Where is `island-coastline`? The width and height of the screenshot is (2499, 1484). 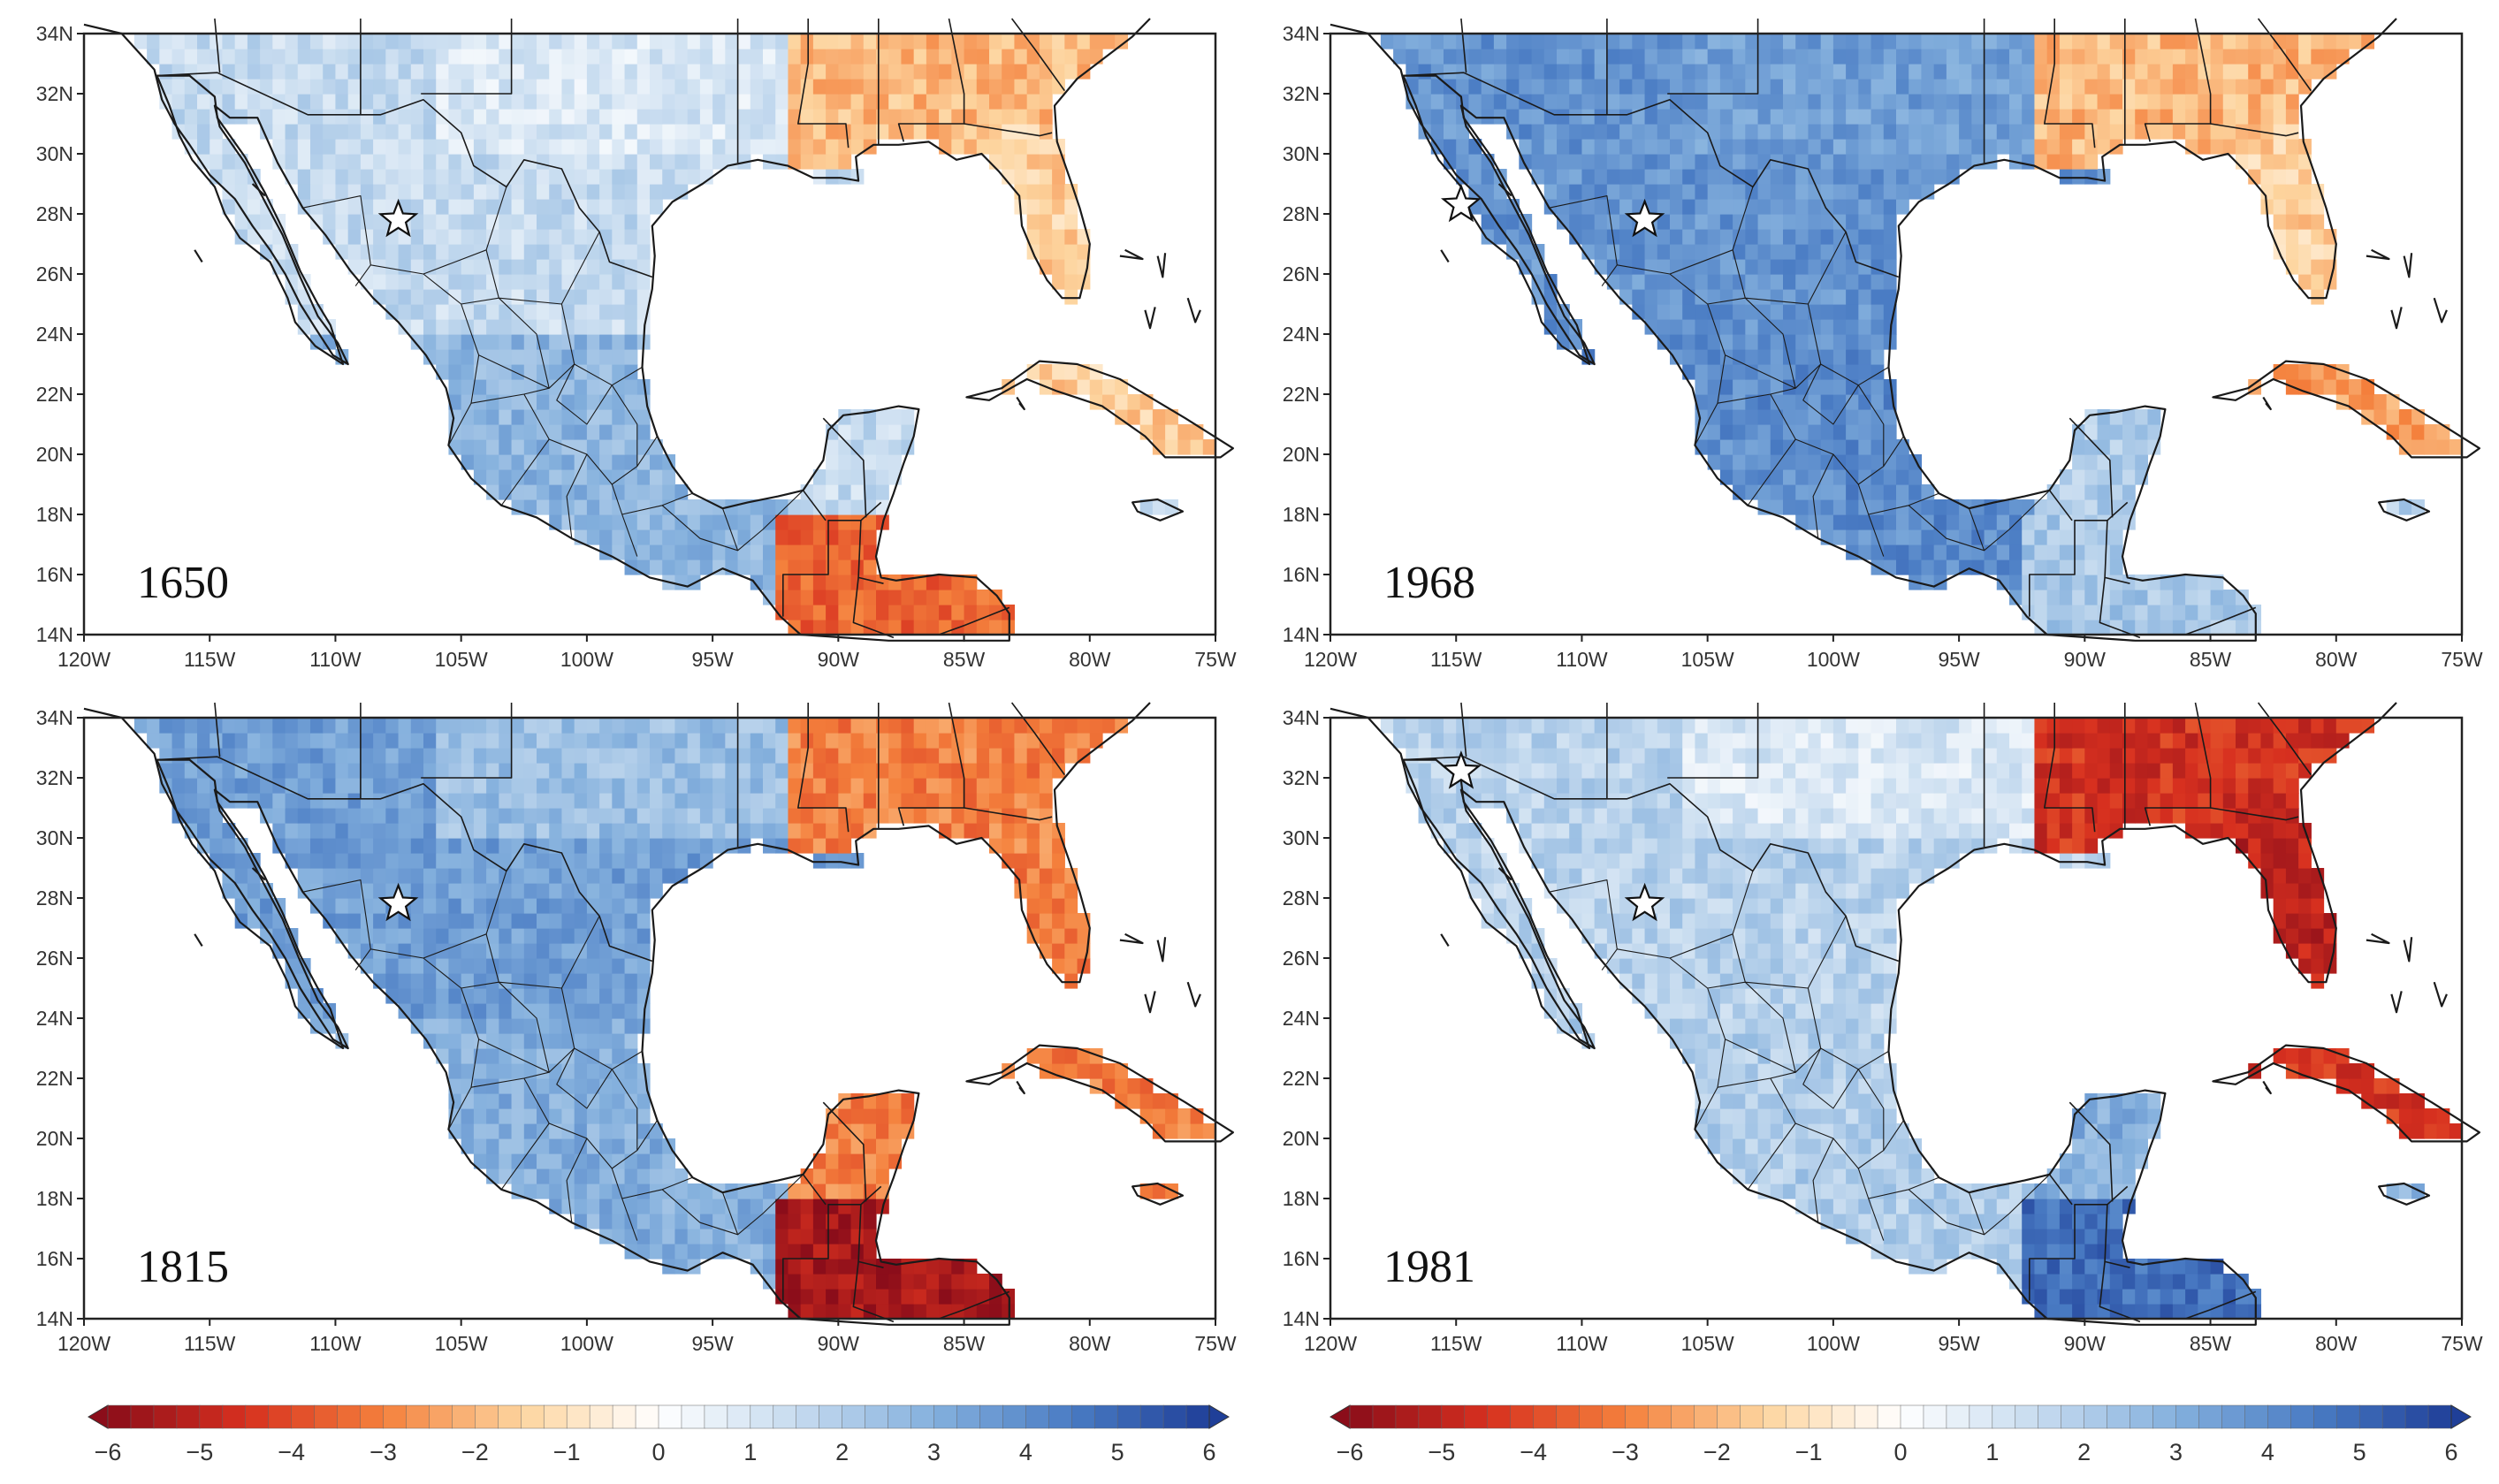 island-coastline is located at coordinates (198, 256).